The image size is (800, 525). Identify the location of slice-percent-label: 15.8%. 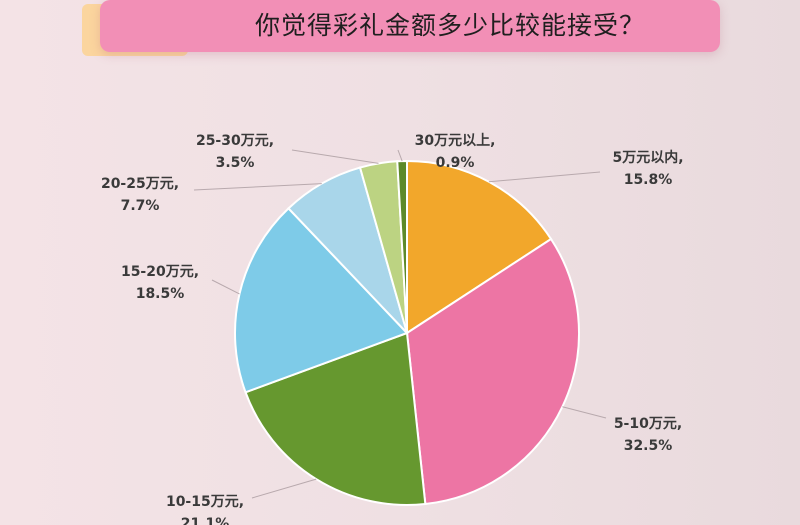
(648, 180).